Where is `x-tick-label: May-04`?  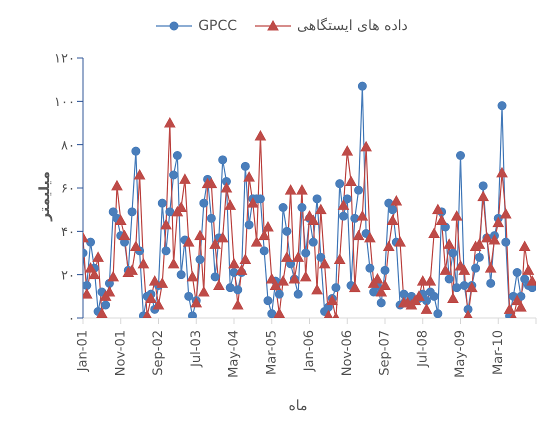 x-tick-label: May-04 is located at coordinates (234, 354).